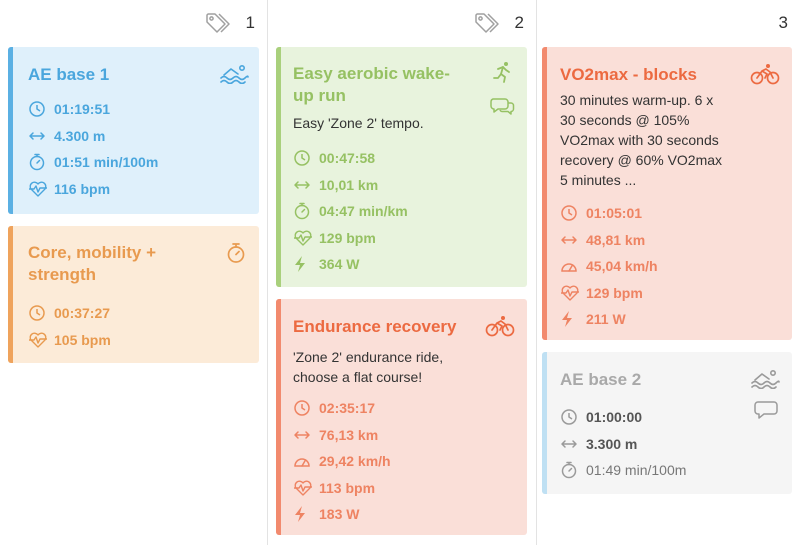 This screenshot has height=545, width=800. What do you see at coordinates (609, 266) in the screenshot?
I see `metric-speed: 45,04 km/h` at bounding box center [609, 266].